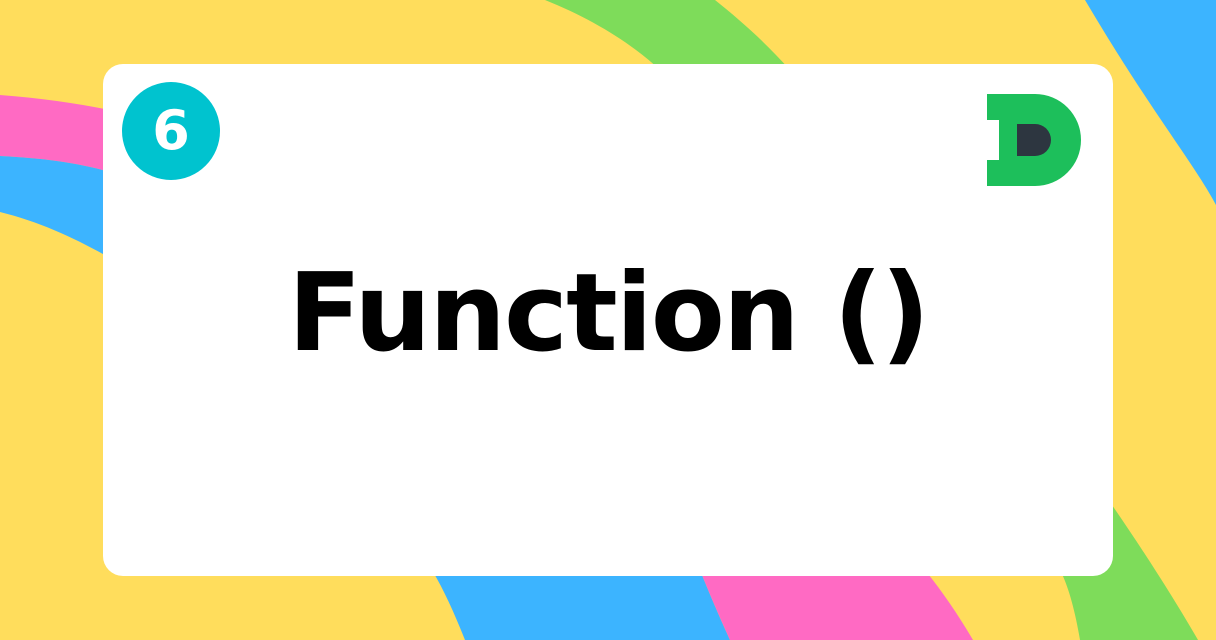 The image size is (1216, 640). I want to click on bottom-blue-stripe, so click(581, 605).